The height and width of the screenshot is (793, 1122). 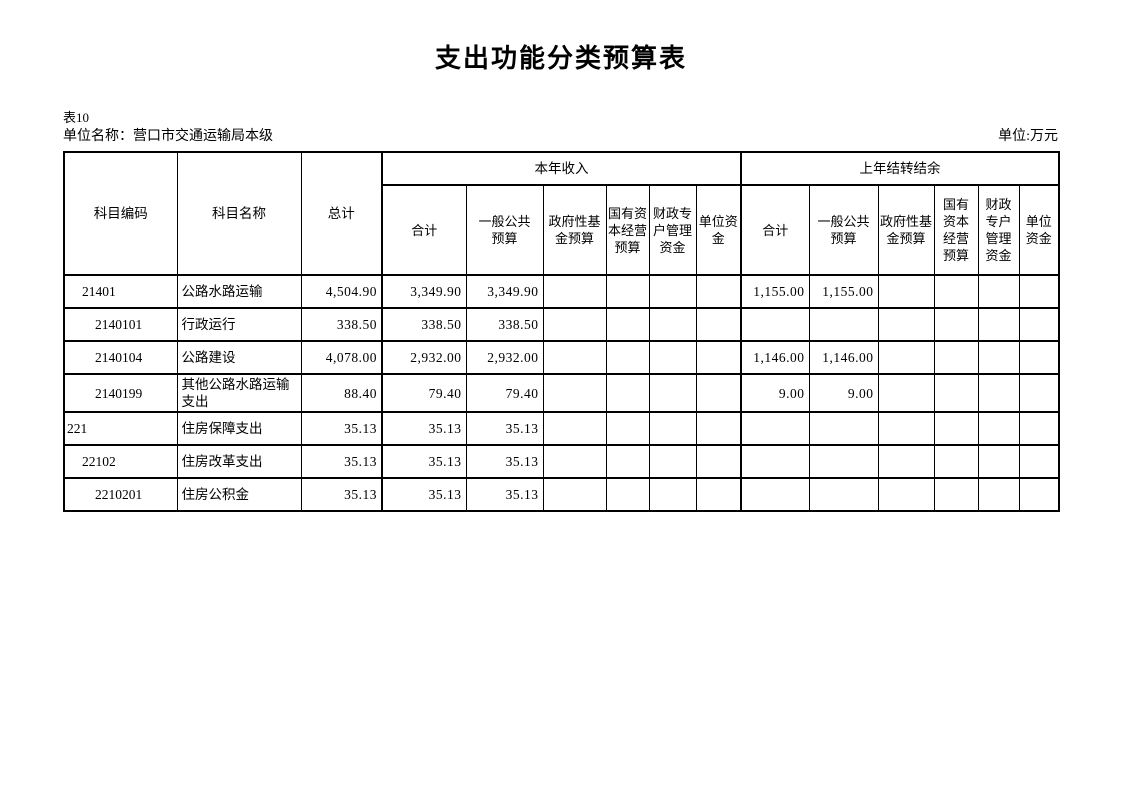 What do you see at coordinates (900, 168) in the screenshot?
I see `col-group-carryover: 上年结转结余` at bounding box center [900, 168].